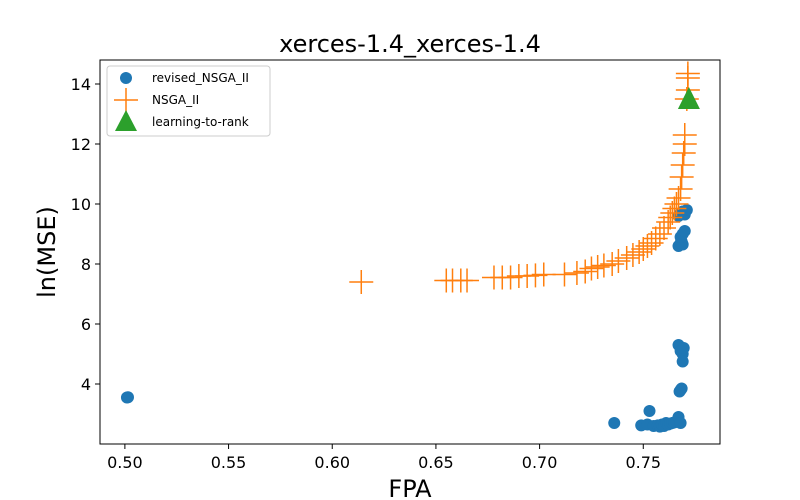 The height and width of the screenshot is (500, 800). What do you see at coordinates (125, 462) in the screenshot?
I see `x-tick-label: 0.50` at bounding box center [125, 462].